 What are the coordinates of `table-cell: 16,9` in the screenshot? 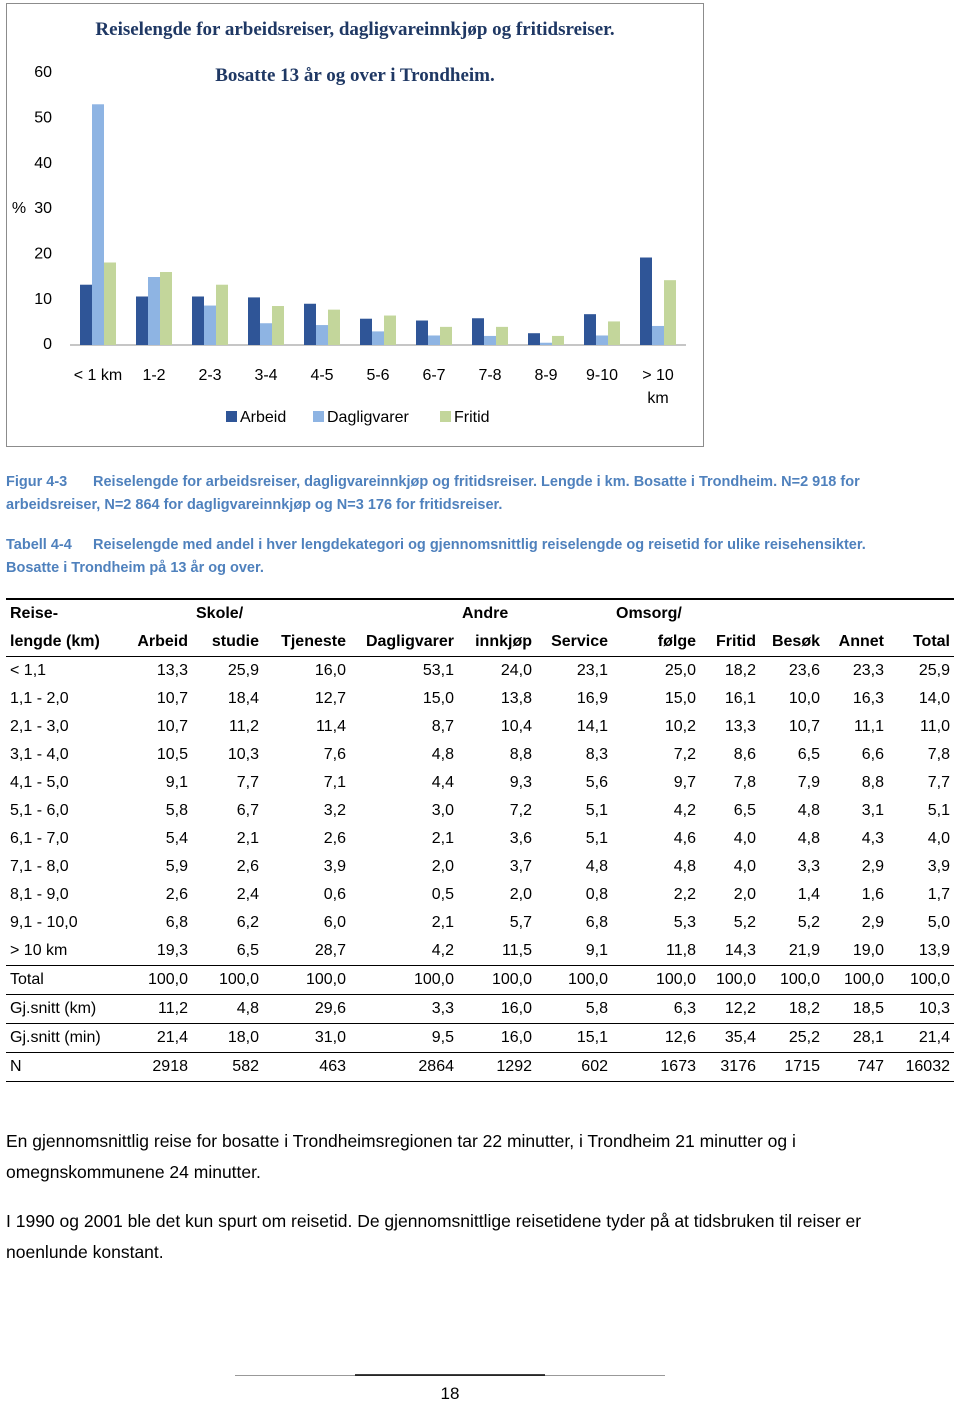 It's located at (592, 698).